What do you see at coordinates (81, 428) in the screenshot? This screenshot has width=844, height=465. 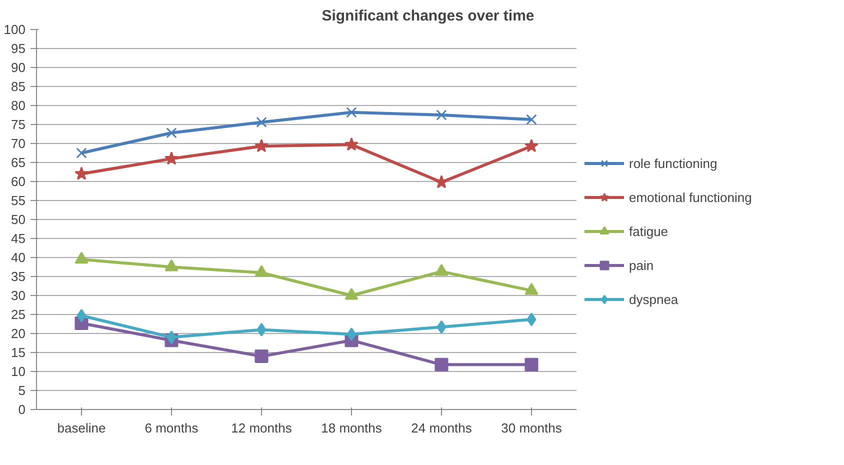 I see `x-tick-label: baseline` at bounding box center [81, 428].